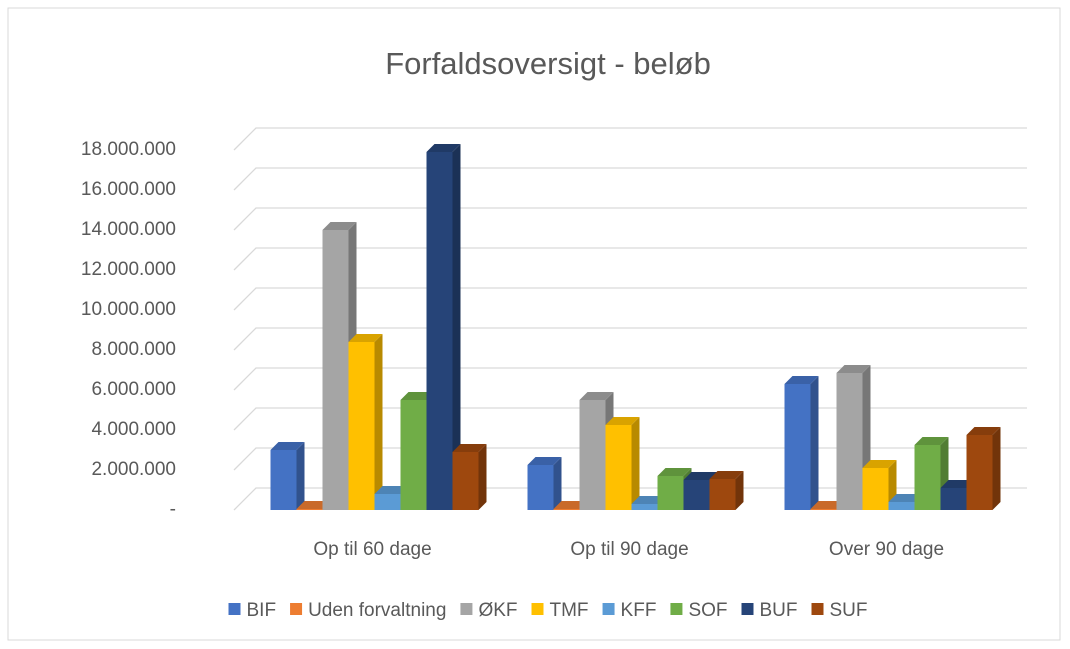 The height and width of the screenshot is (649, 1070). What do you see at coordinates (639, 610) in the screenshot?
I see `legend-label: KFF` at bounding box center [639, 610].